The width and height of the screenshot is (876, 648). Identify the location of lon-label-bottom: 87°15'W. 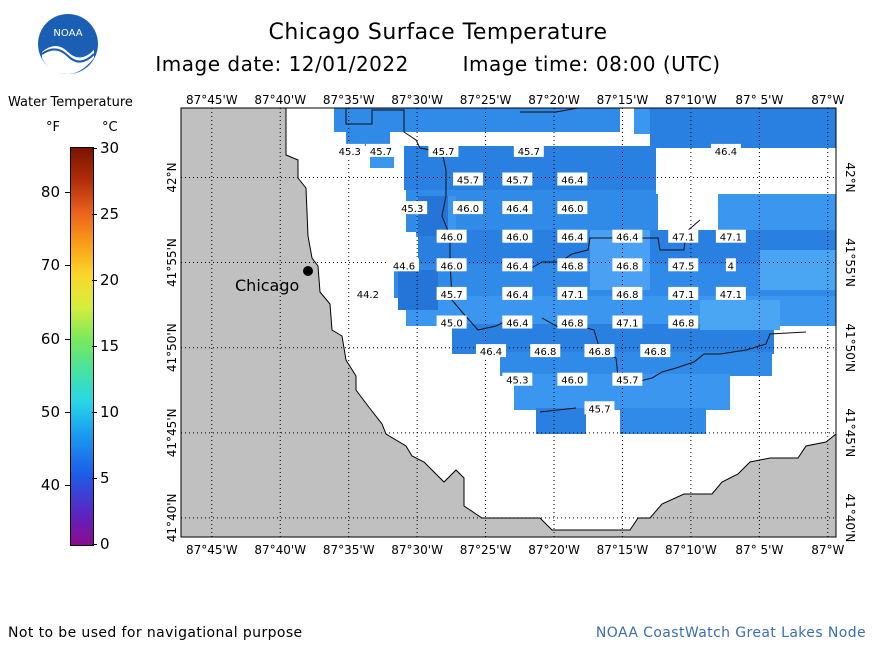
(623, 550).